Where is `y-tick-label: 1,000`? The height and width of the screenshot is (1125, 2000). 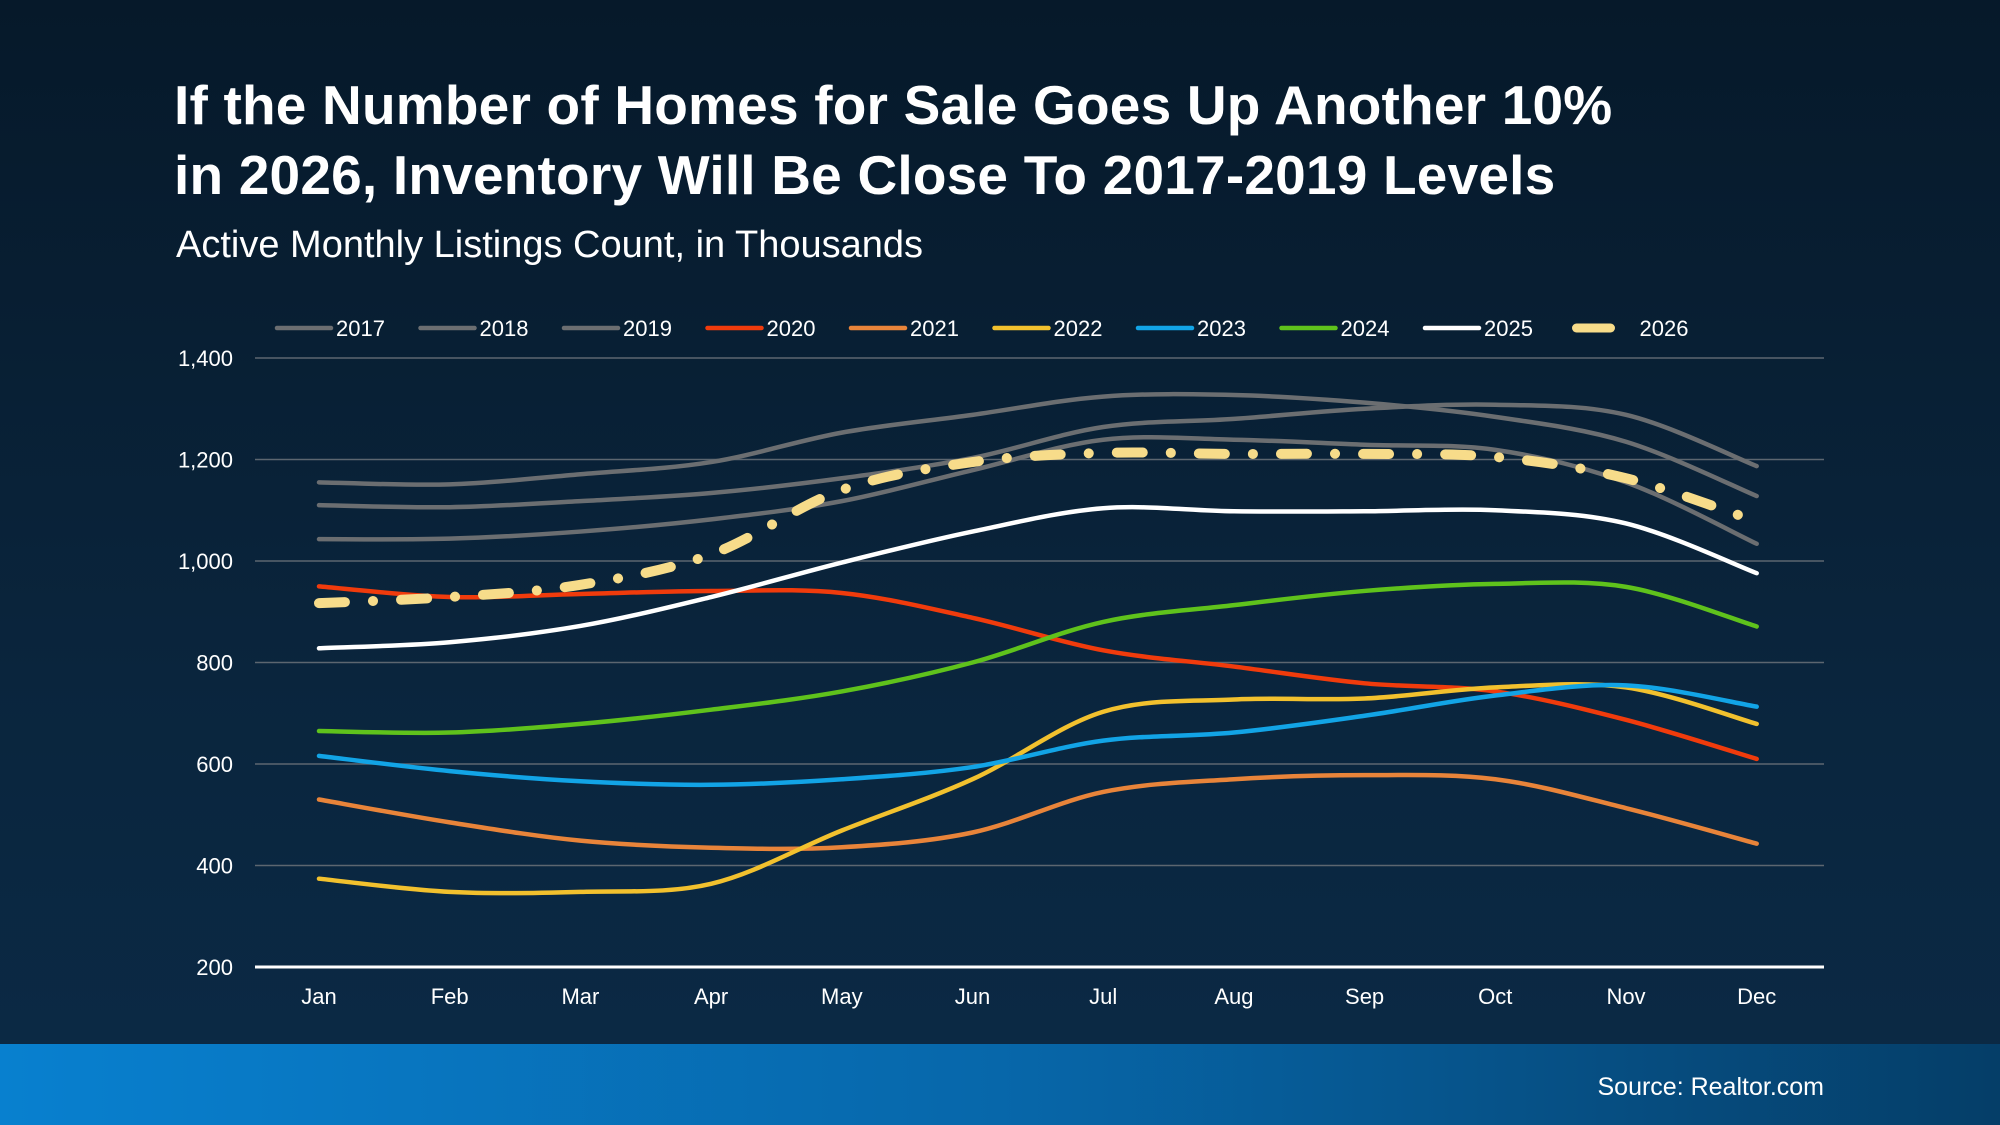 y-tick-label: 1,000 is located at coordinates (205, 561).